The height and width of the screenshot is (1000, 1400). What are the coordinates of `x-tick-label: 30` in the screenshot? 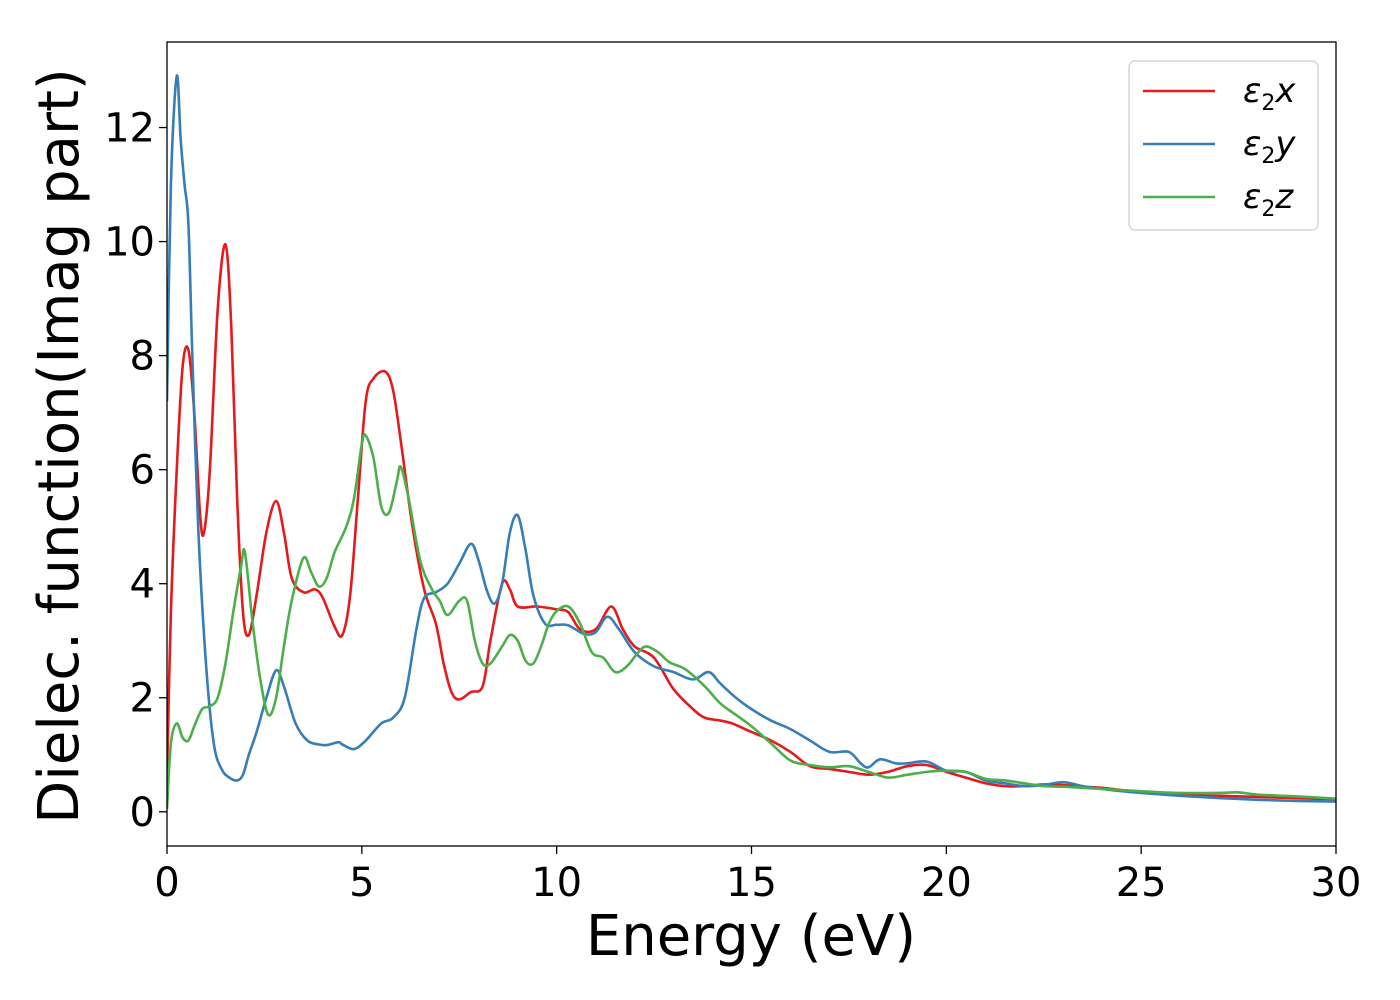 It's located at (1336, 883).